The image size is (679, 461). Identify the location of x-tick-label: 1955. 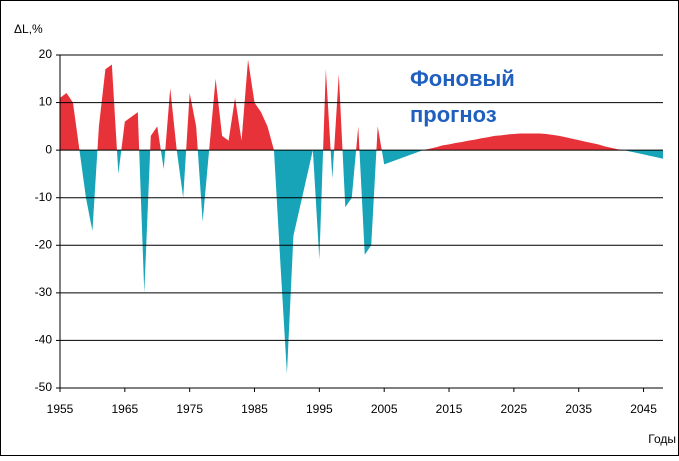
(60, 409).